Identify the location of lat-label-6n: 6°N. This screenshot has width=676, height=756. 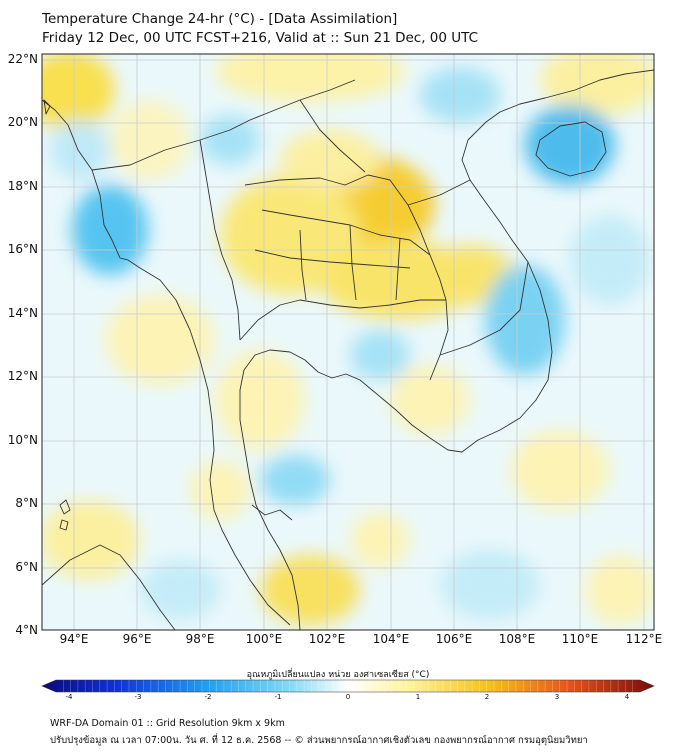
(26, 567).